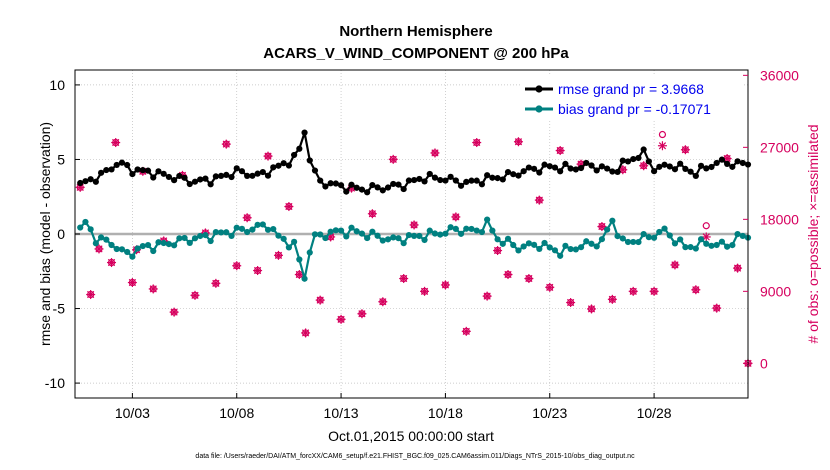 The width and height of the screenshot is (830, 470). What do you see at coordinates (393, 407) in the screenshot?
I see `x-axis-ticks: 10/03 10/08 10/13 10/18 10/23 10/28` at bounding box center [393, 407].